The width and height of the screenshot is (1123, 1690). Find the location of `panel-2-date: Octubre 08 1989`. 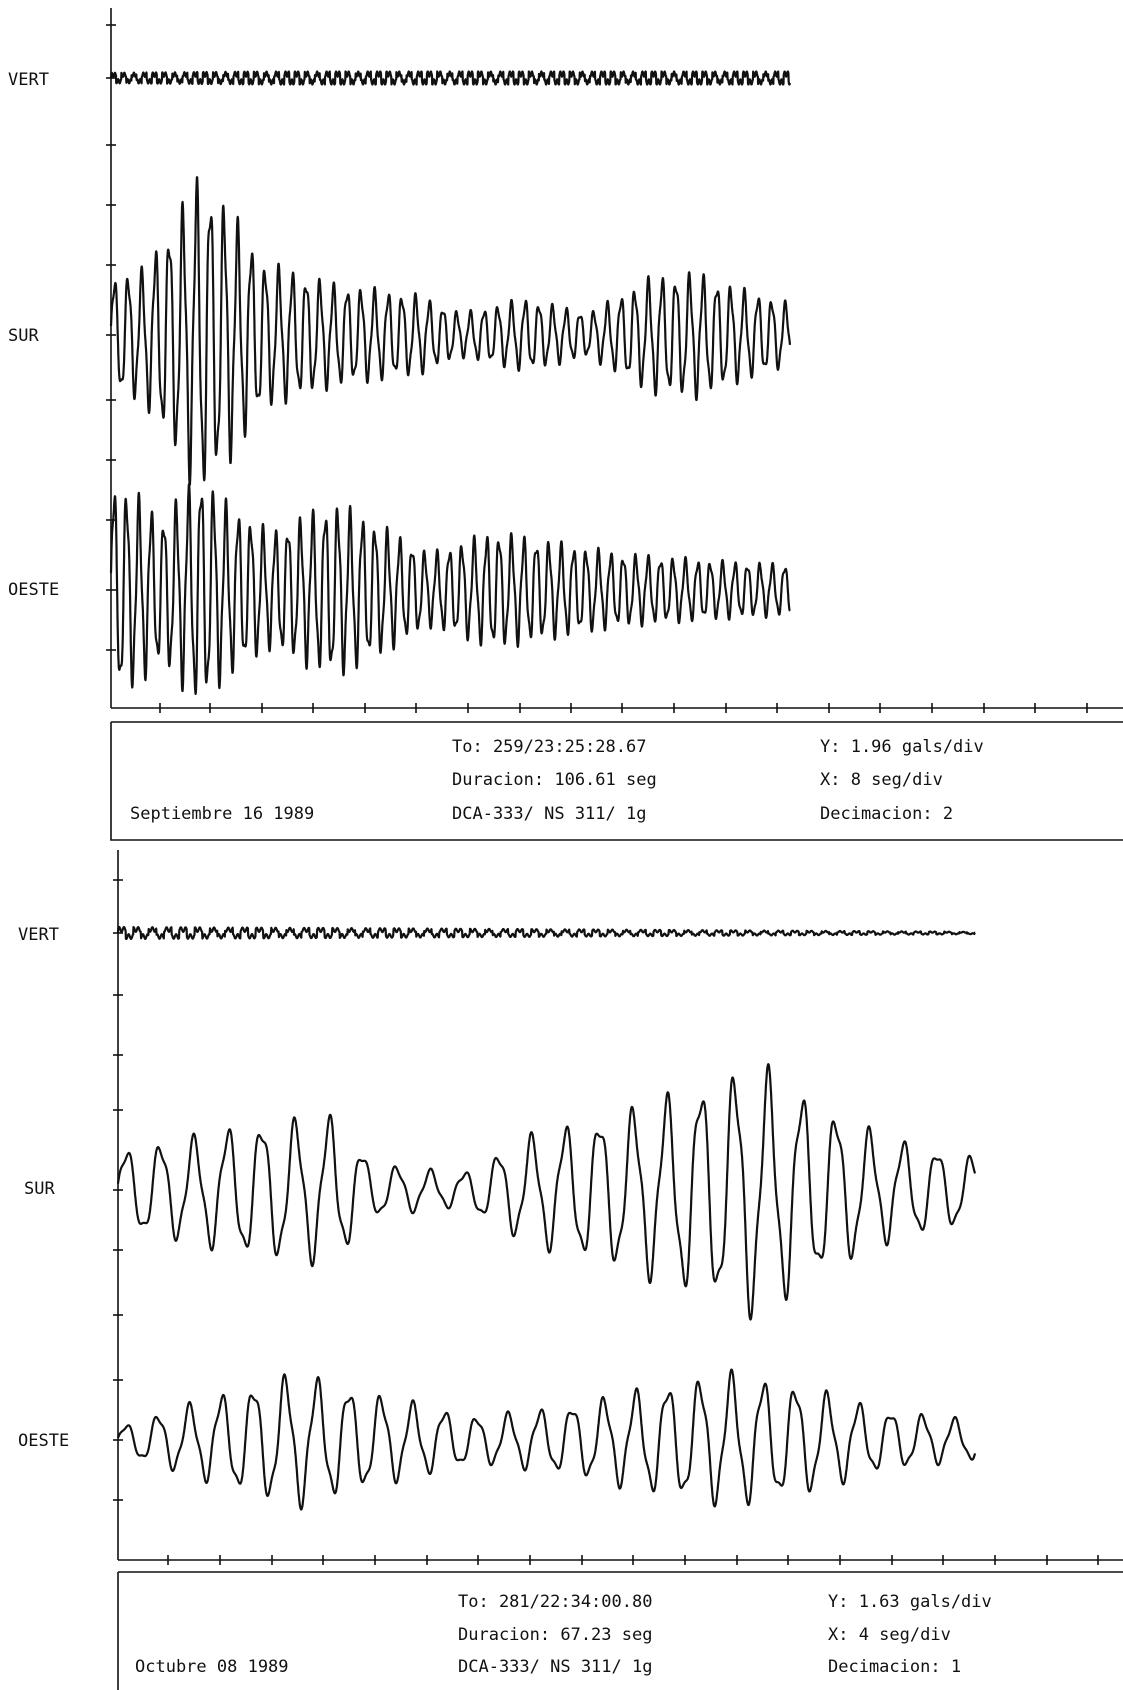

panel-2-date: Octubre 08 1989 is located at coordinates (212, 1667).